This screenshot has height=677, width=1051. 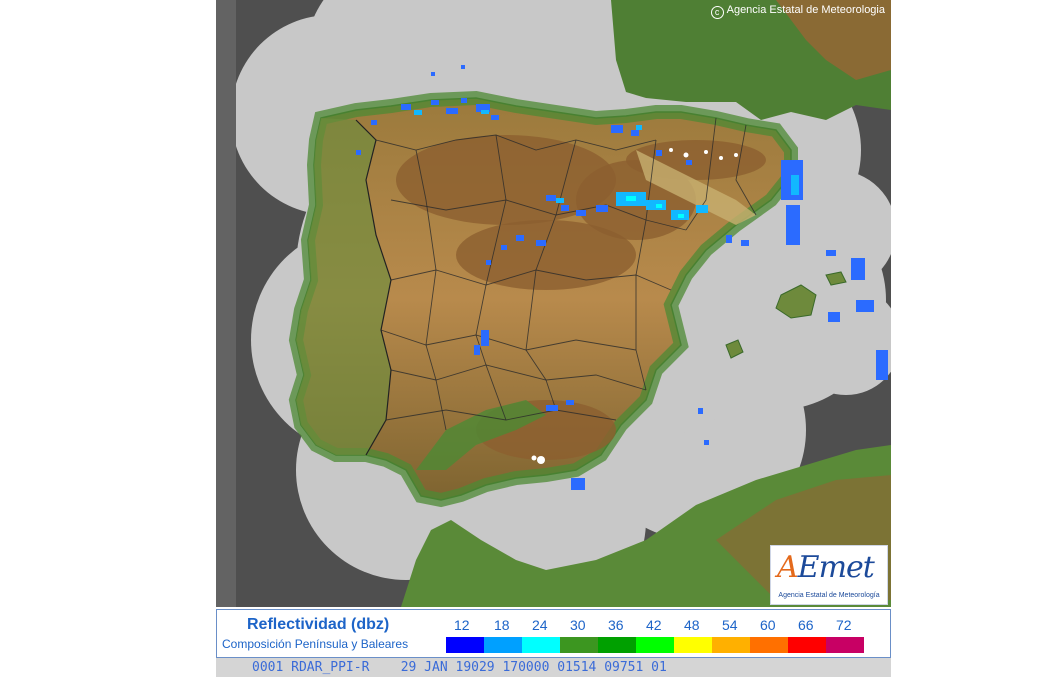 What do you see at coordinates (806, 625) in the screenshot?
I see `legend-step-label: 66` at bounding box center [806, 625].